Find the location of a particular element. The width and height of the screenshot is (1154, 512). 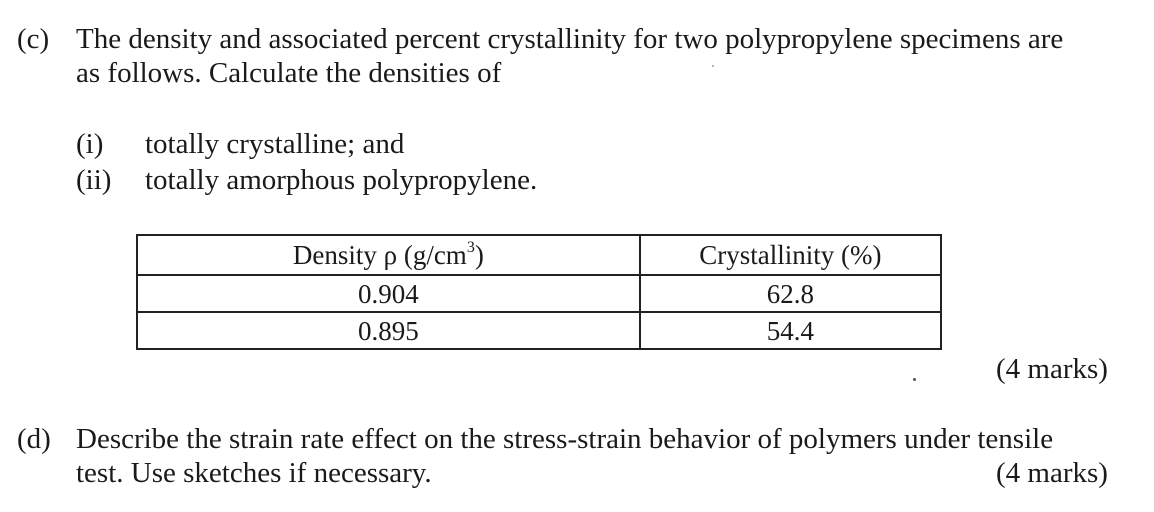

crystallinity-column-header: Crystallinity (%) is located at coordinates (790, 255).